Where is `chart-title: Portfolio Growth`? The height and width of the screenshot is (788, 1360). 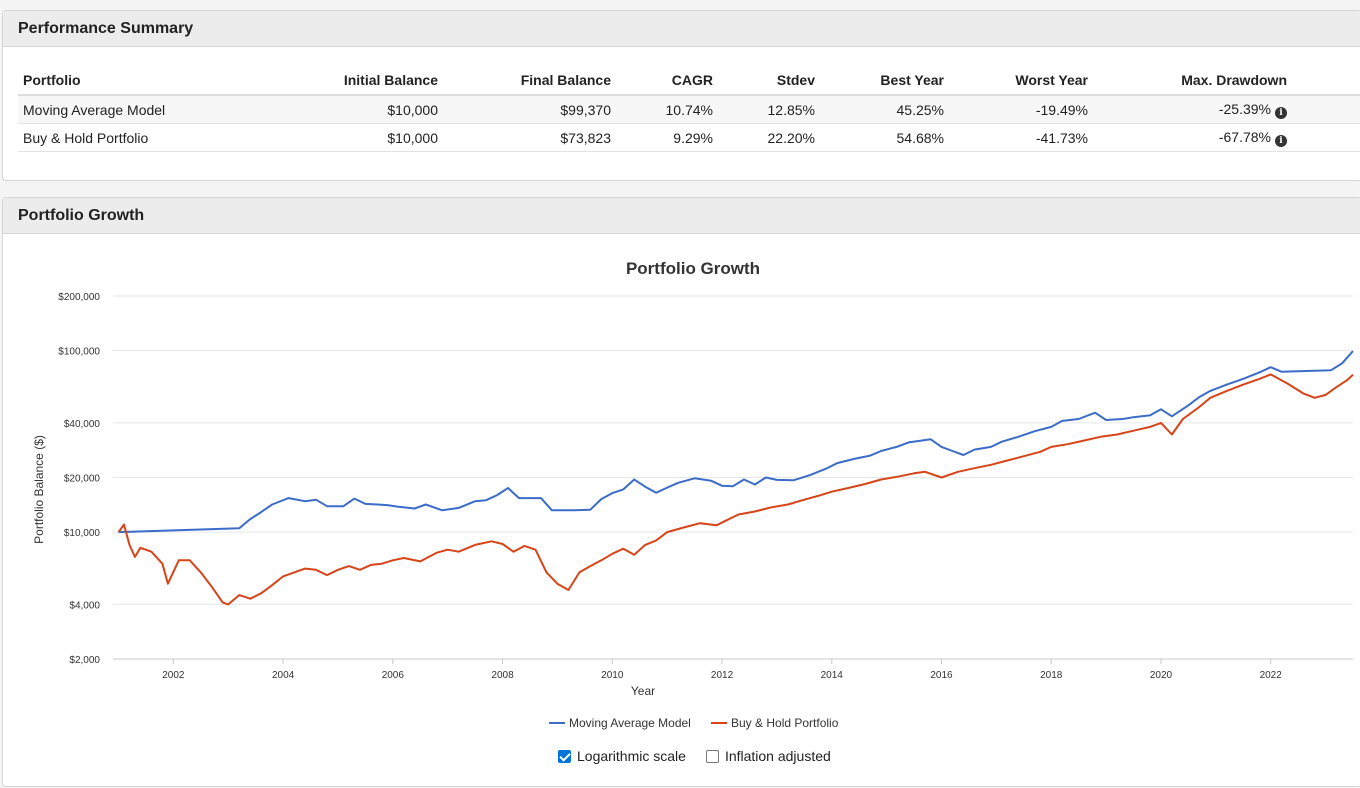
chart-title: Portfolio Growth is located at coordinates (693, 268).